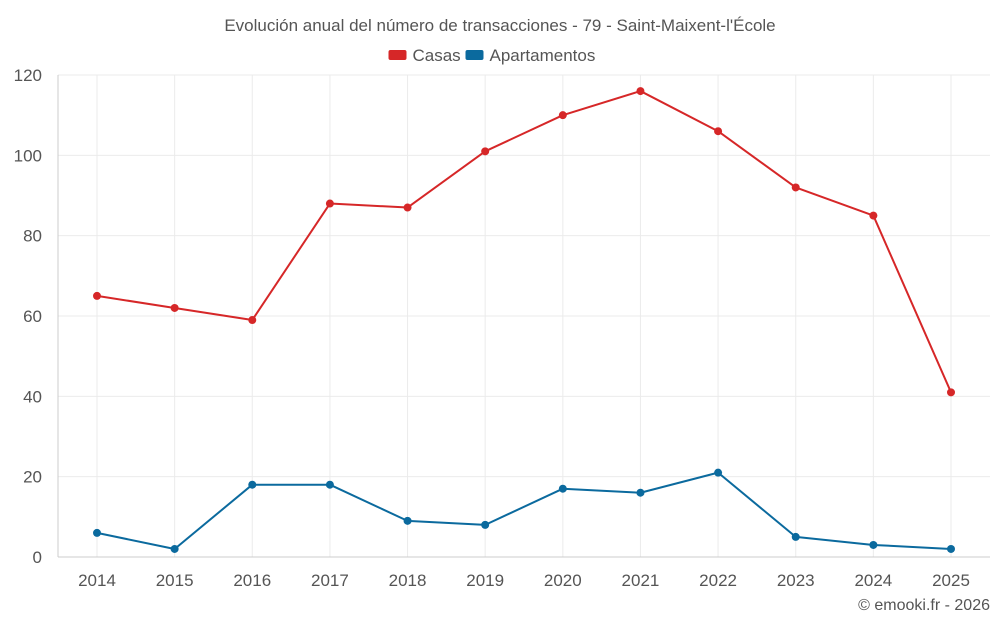  Describe the element at coordinates (175, 580) in the screenshot. I see `x-tick-label: 2015` at that location.